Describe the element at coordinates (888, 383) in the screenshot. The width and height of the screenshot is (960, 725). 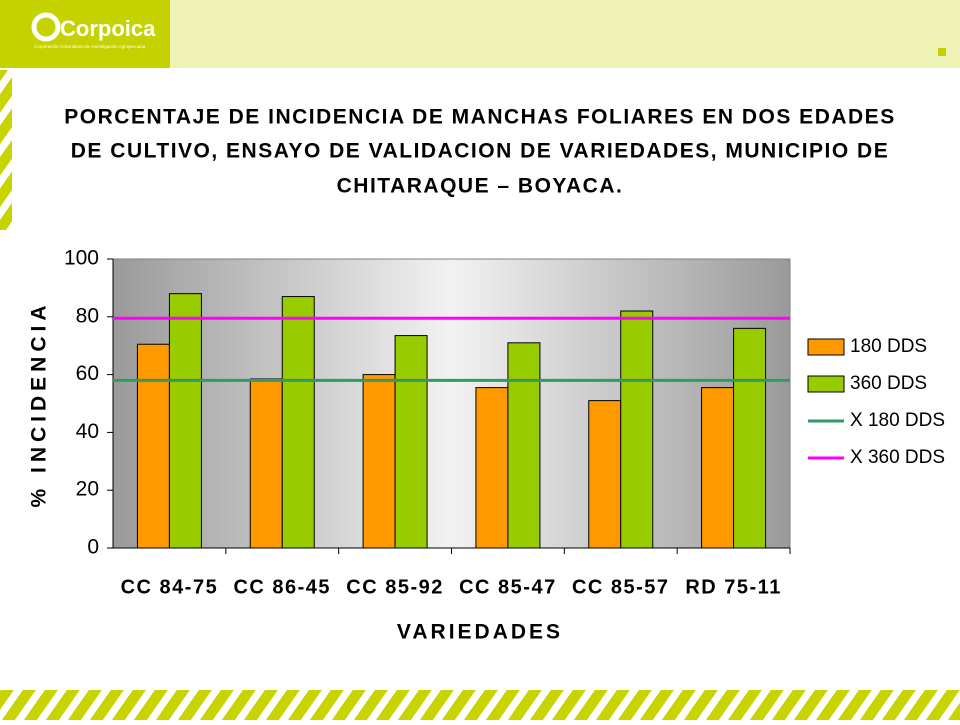
I see `legend-label: 360 DDS` at that location.